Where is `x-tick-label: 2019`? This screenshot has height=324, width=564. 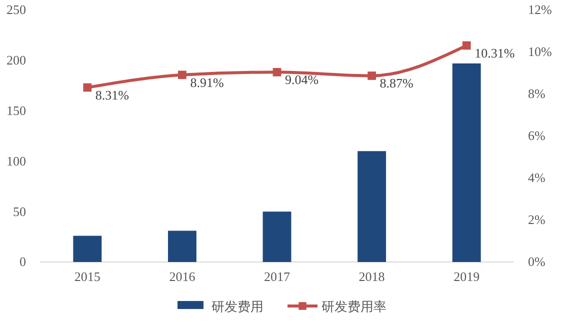
x-tick-label: 2019 is located at coordinates (467, 276).